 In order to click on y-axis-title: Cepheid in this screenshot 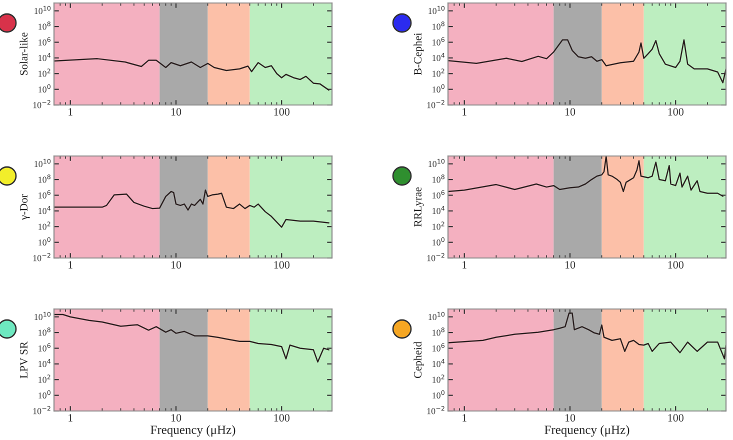, I will do `click(419, 360)`.